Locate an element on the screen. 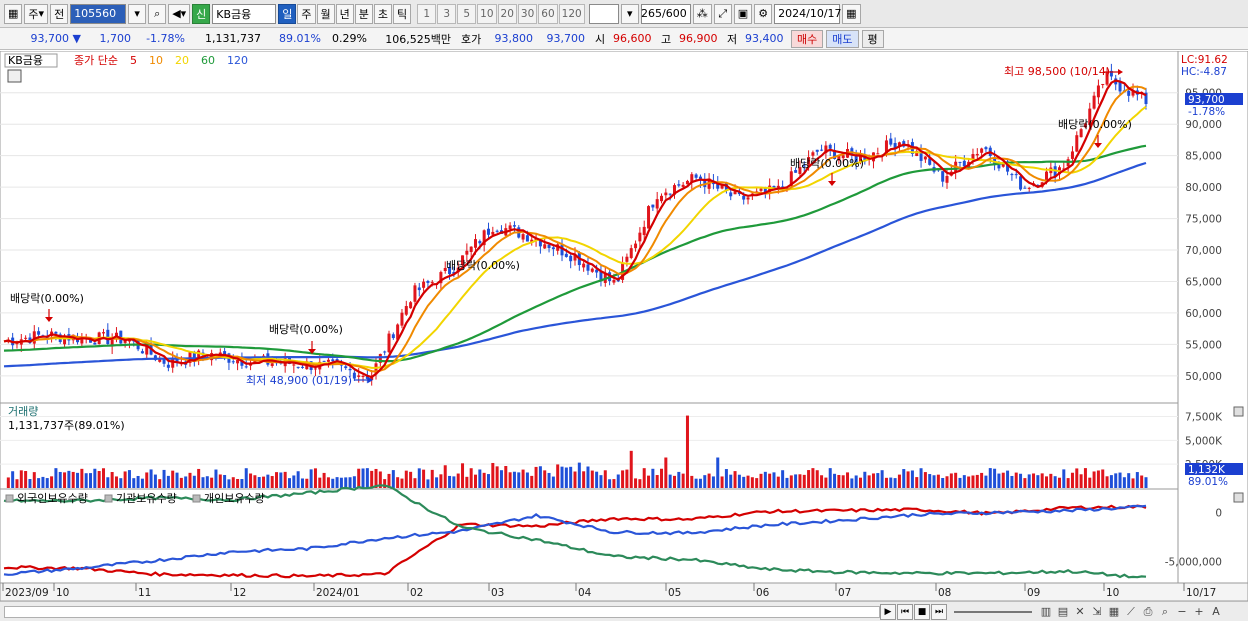 Image resolution: width=1248 pixels, height=621 pixels. number-dropdown-icon: ▾ is located at coordinates (629, 13).